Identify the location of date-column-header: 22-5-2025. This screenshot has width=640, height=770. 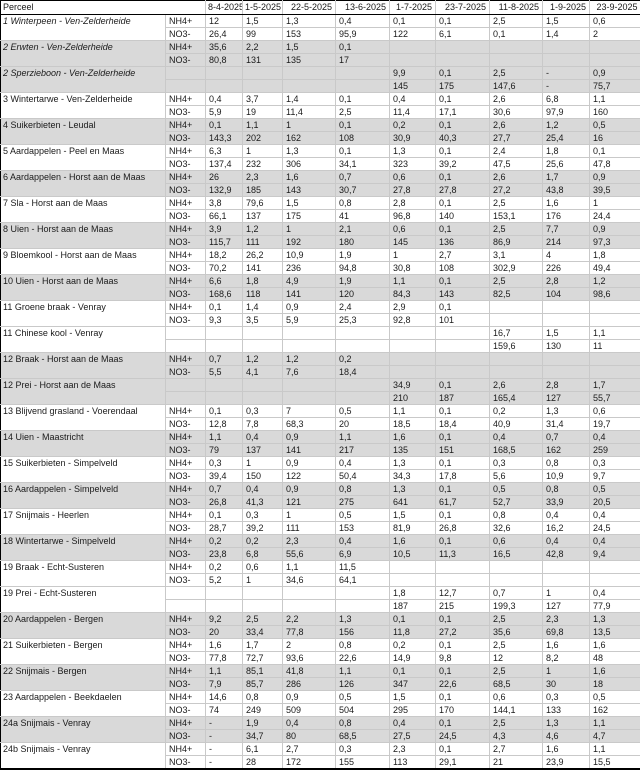
(309, 8).